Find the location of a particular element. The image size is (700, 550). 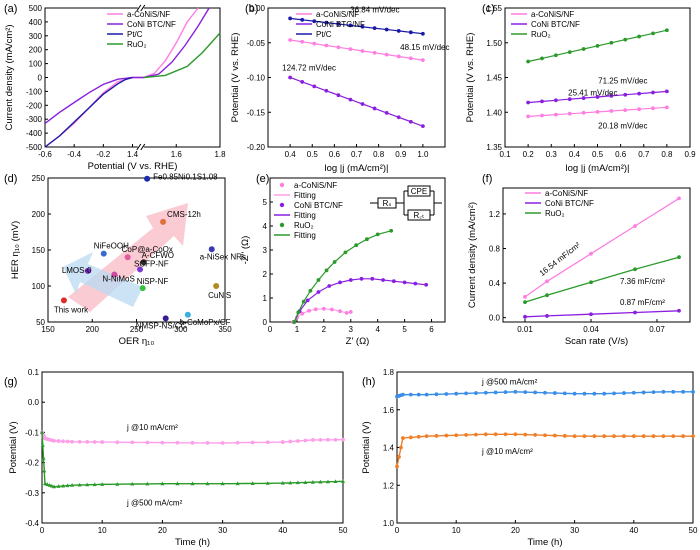

y-tick-label-a: 0 is located at coordinates (40, 78).